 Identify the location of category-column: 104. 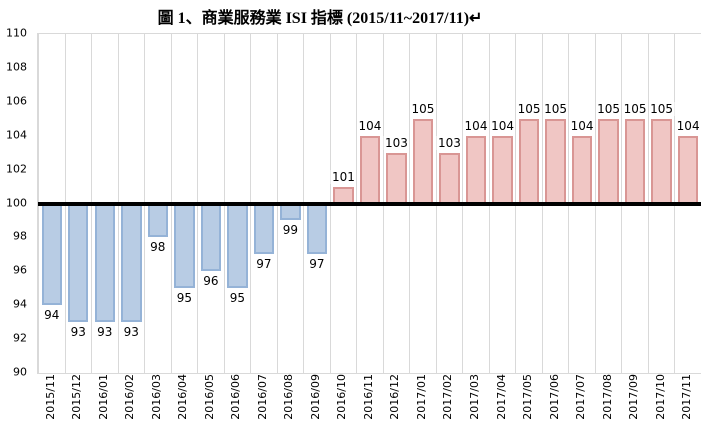
(369, 203).